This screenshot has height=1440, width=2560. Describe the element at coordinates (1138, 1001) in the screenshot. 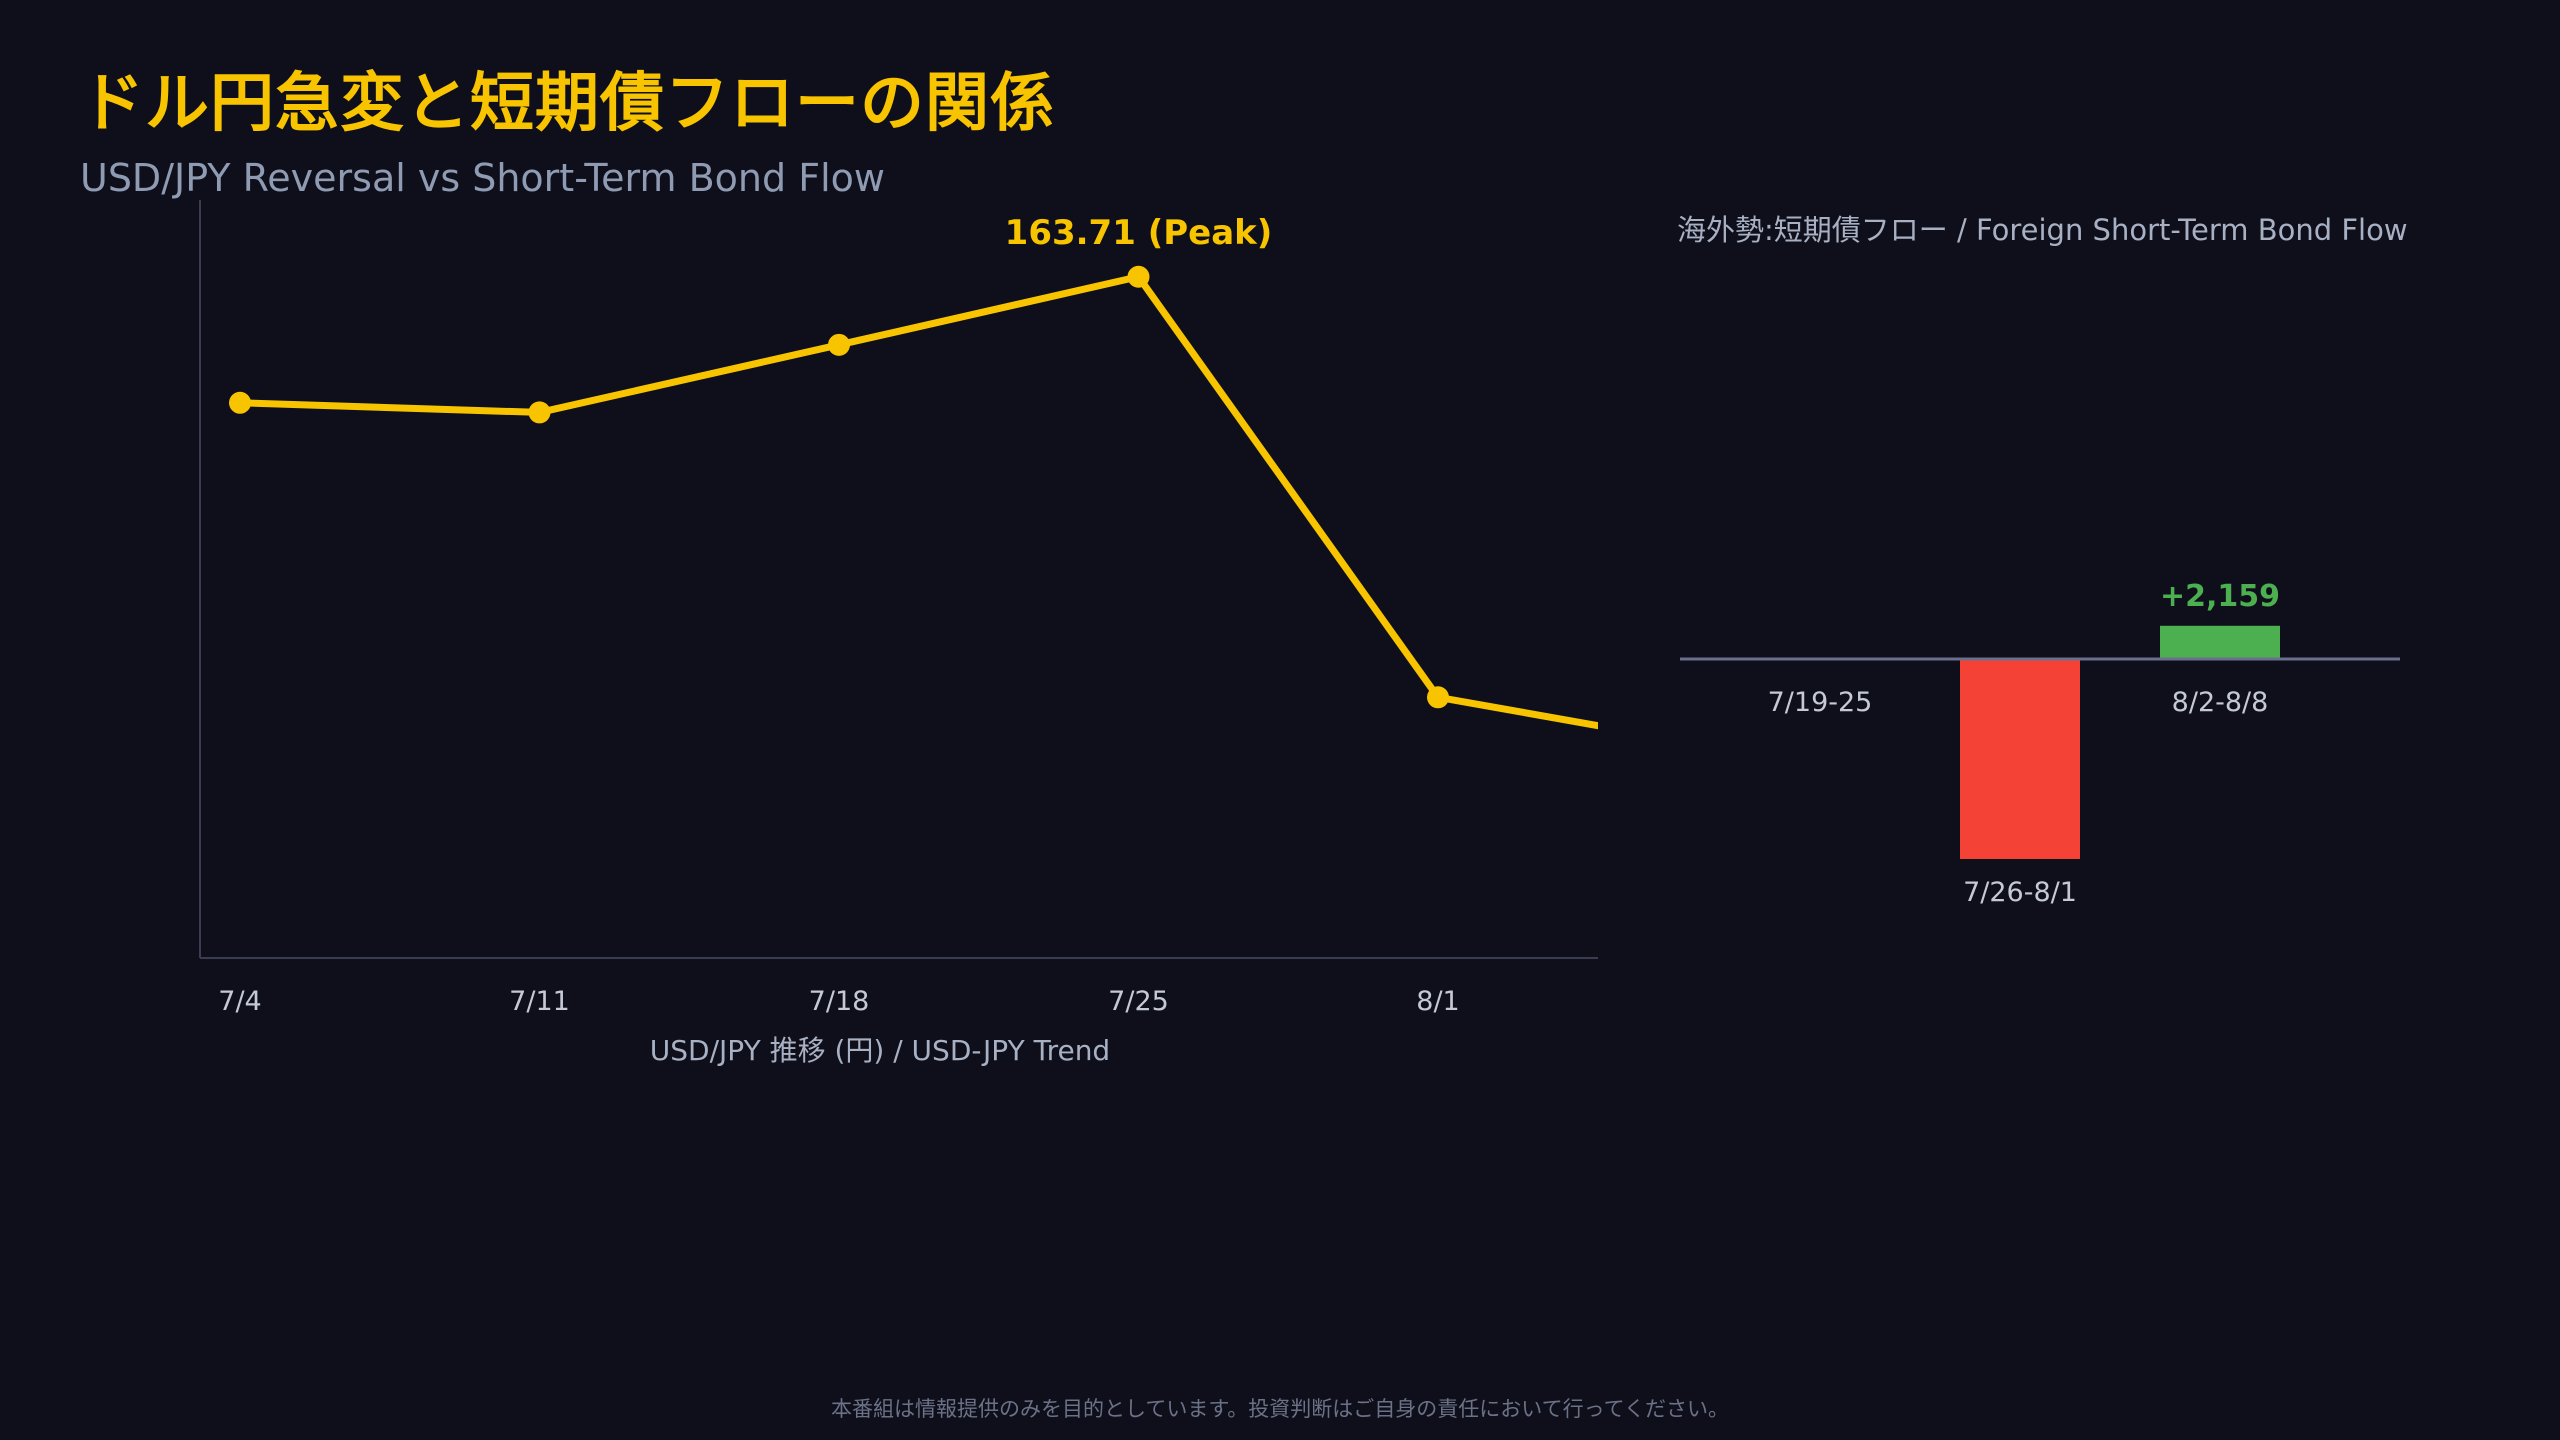

I see `x-tick-label: 7/25` at that location.